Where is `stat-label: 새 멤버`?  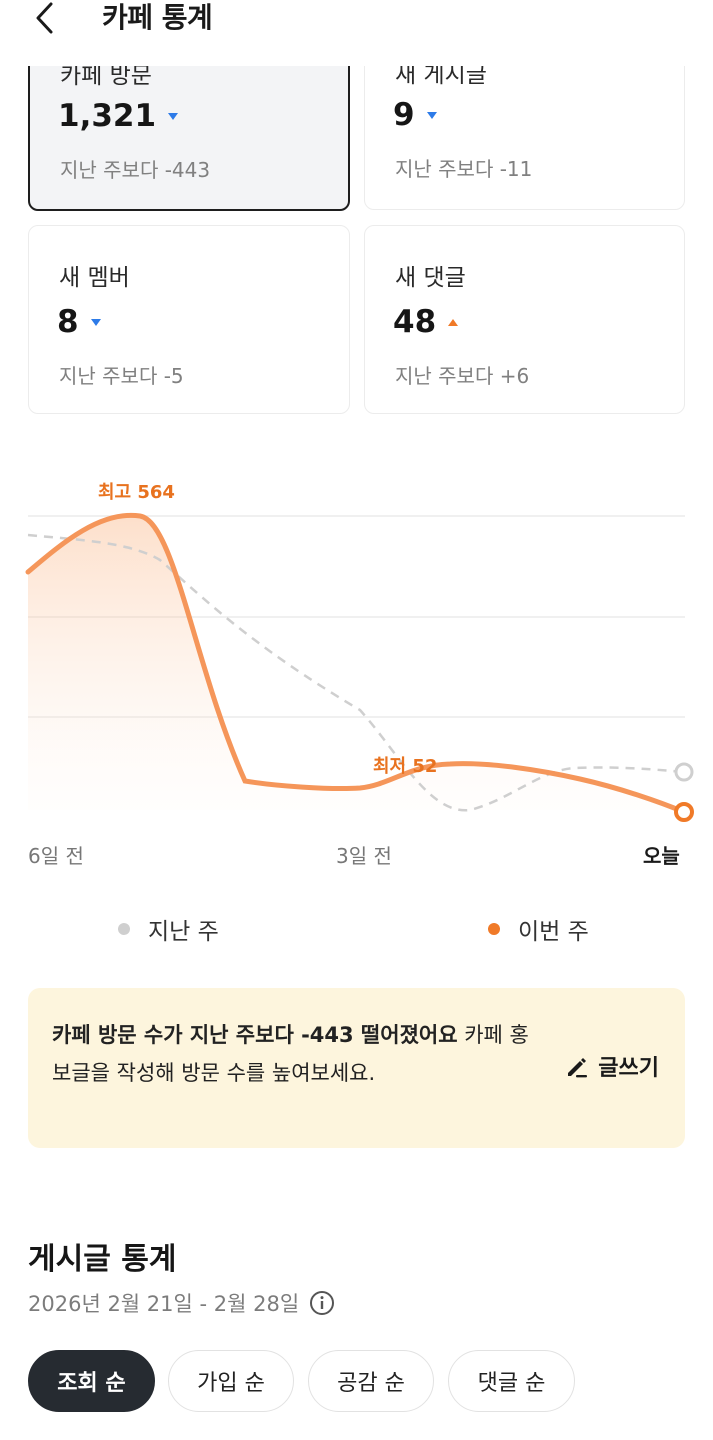 stat-label: 새 멤버 is located at coordinates (94, 278).